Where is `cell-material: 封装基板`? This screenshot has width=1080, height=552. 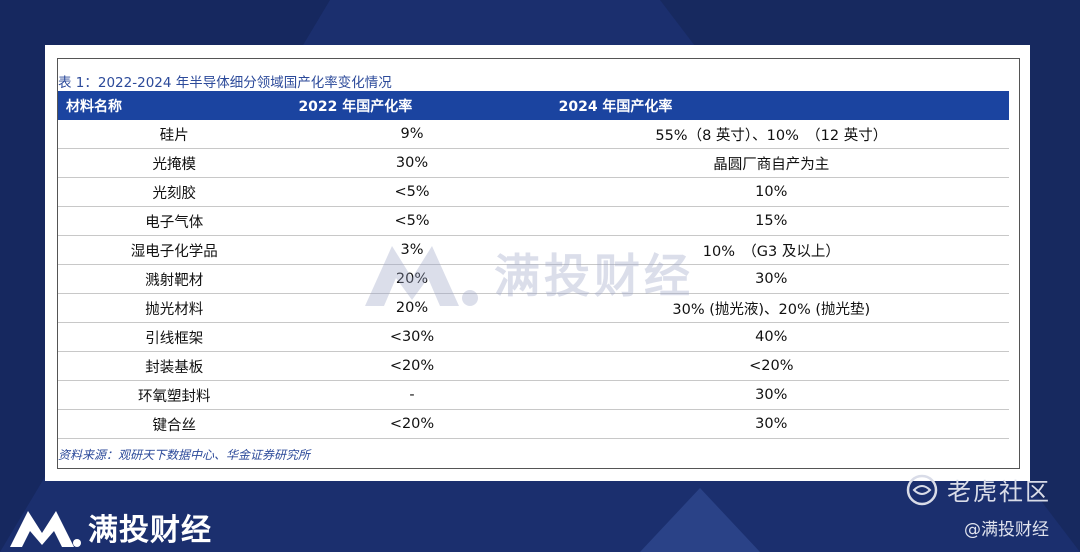 cell-material: 封装基板 is located at coordinates (174, 366).